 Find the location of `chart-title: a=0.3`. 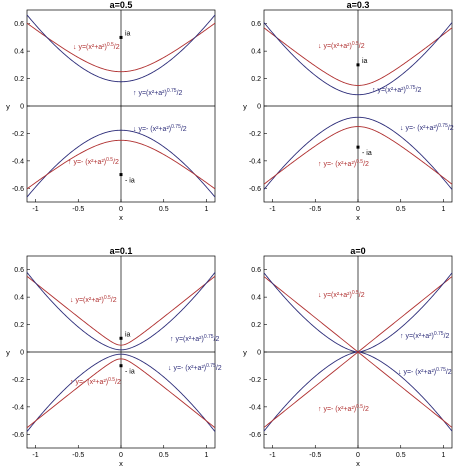

chart-title: a=0.3 is located at coordinates (358, 5).